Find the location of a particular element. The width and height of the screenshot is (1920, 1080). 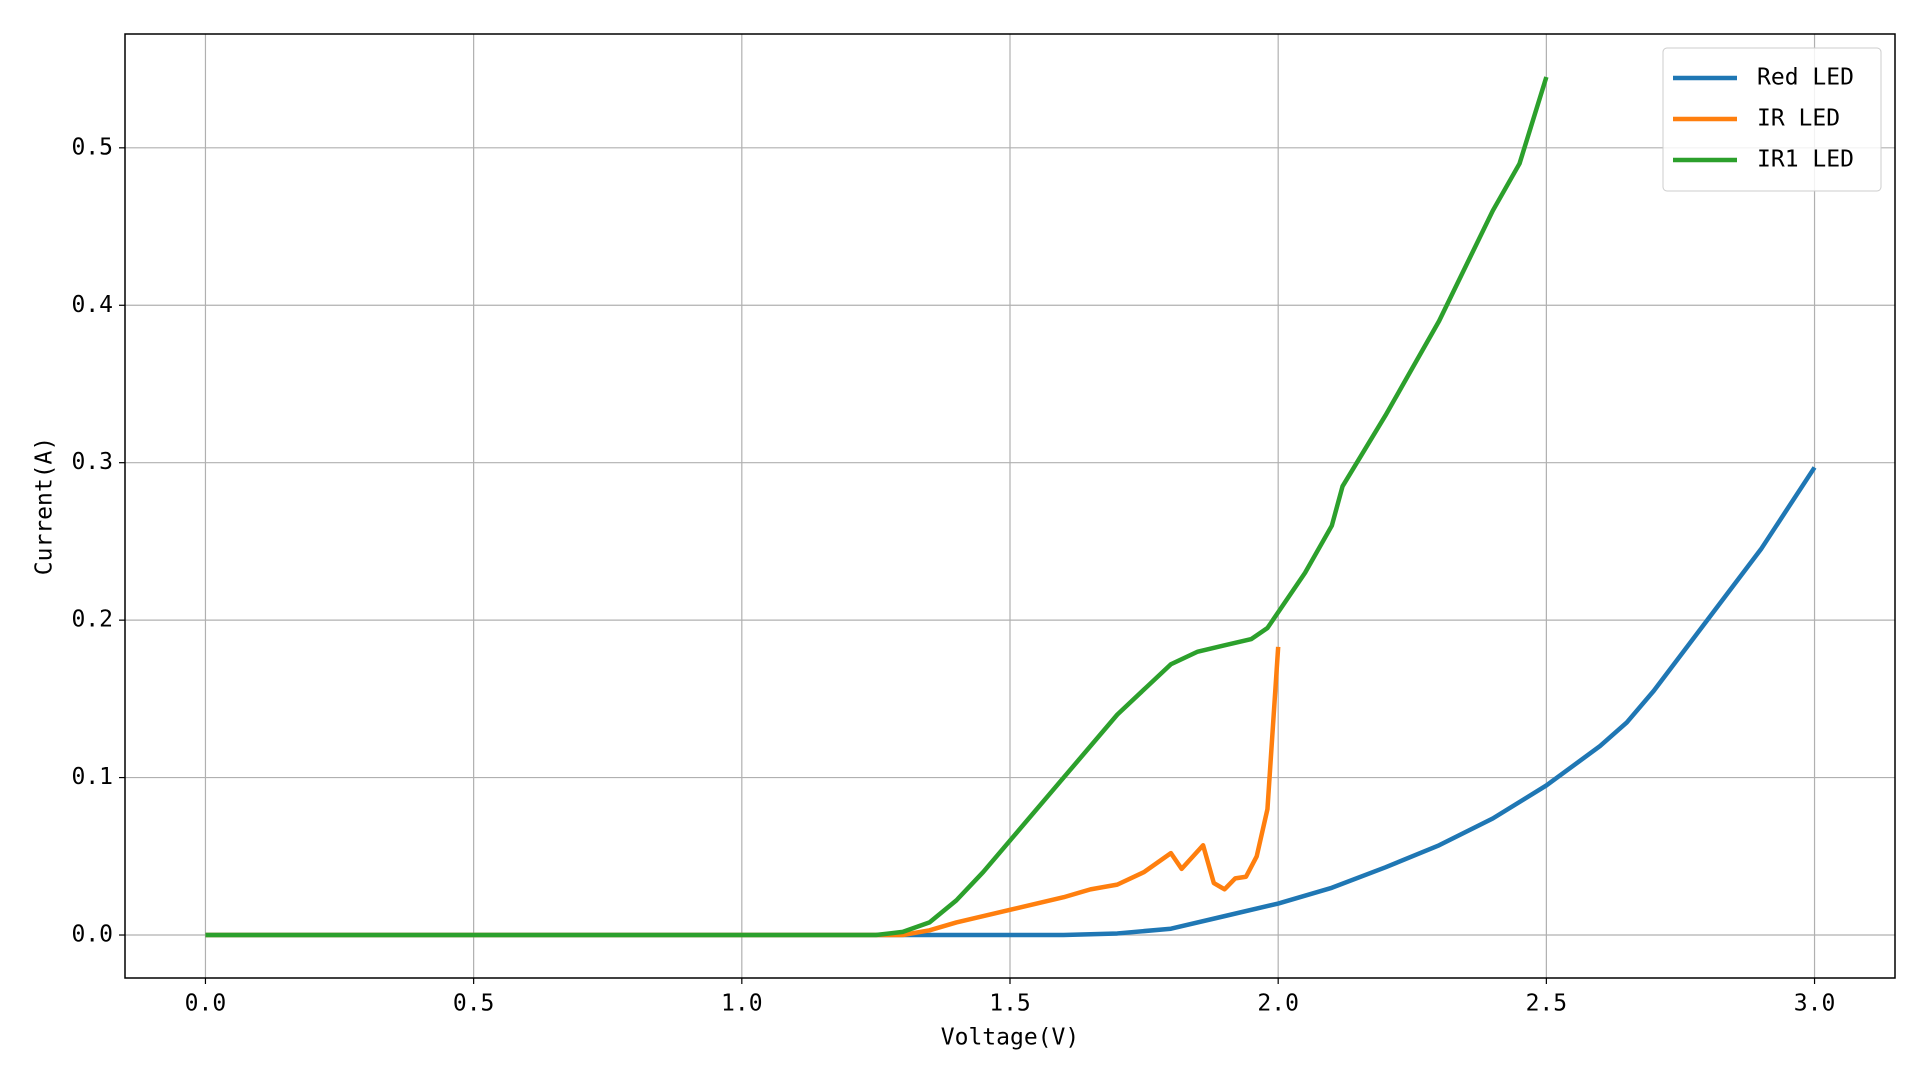

y-tick-label: 0.1 is located at coordinates (92, 777).